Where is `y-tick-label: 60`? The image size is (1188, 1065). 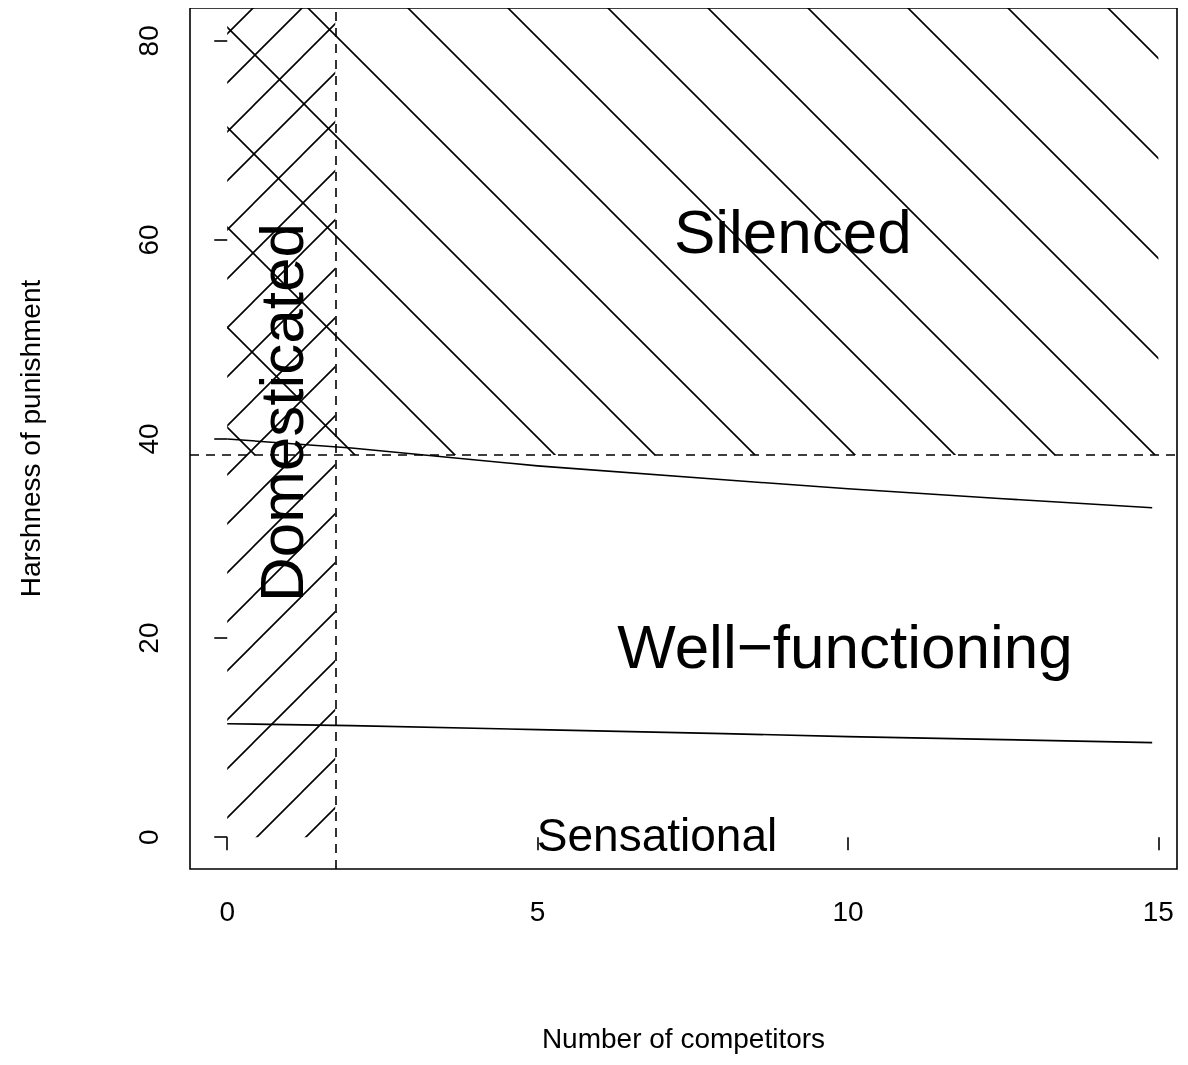 y-tick-label: 60 is located at coordinates (148, 240).